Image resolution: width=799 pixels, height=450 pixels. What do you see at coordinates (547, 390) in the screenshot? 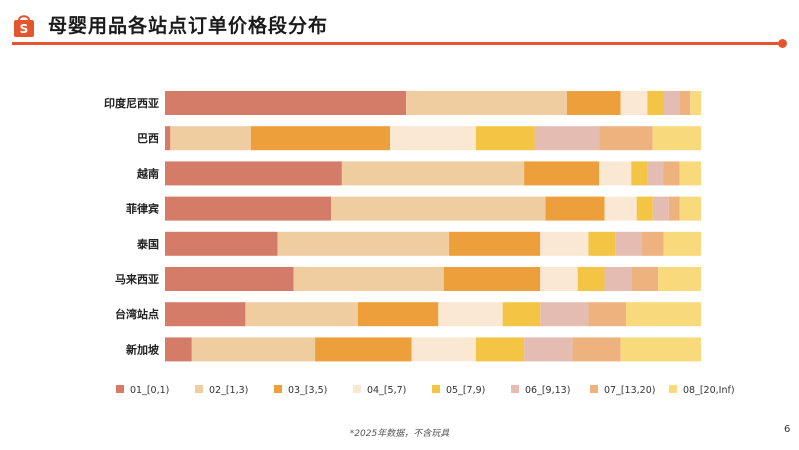
I see `legend-label: 06_[9,13)` at bounding box center [547, 390].